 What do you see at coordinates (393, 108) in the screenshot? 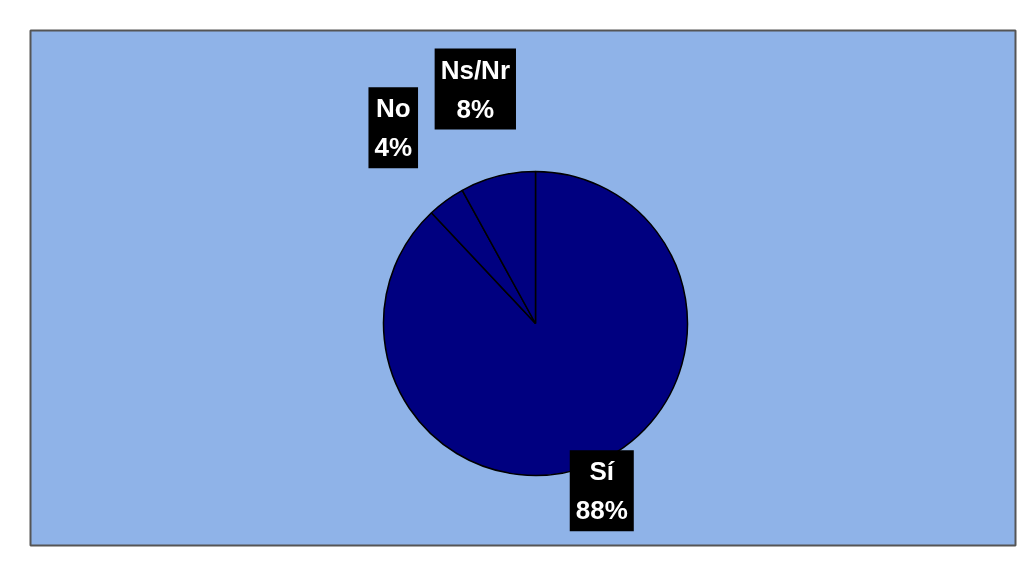
I see `slice-label: No` at bounding box center [393, 108].